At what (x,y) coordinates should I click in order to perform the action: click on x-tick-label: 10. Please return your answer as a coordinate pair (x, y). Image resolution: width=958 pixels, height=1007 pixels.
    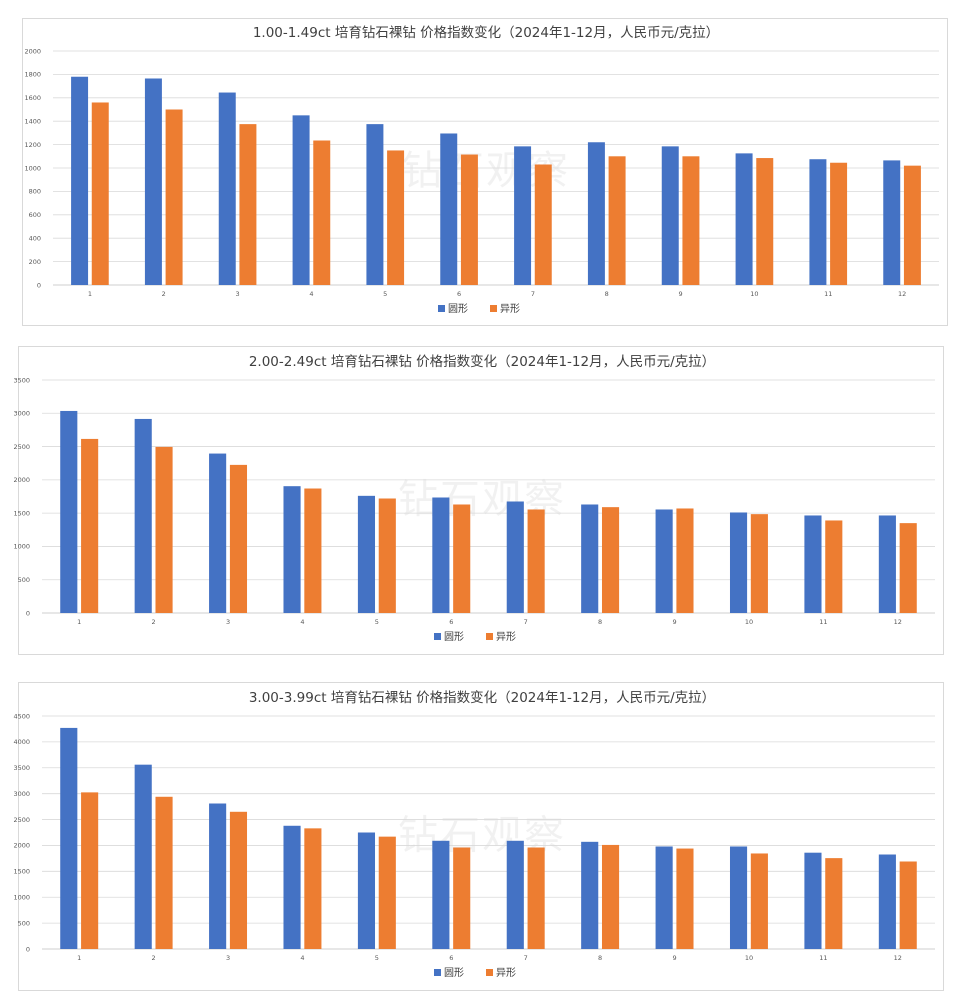
    Looking at the image, I should click on (754, 294).